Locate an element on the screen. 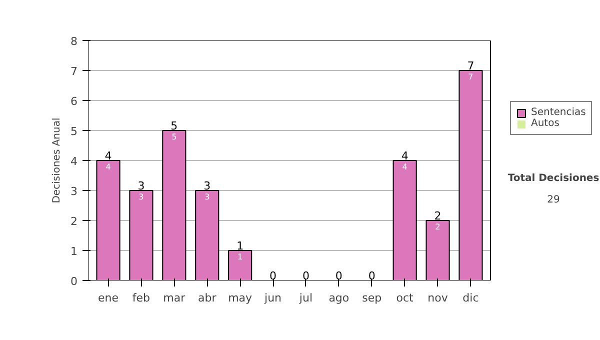 This screenshot has width=600, height=340. y-tick-label: 8 is located at coordinates (74, 41).